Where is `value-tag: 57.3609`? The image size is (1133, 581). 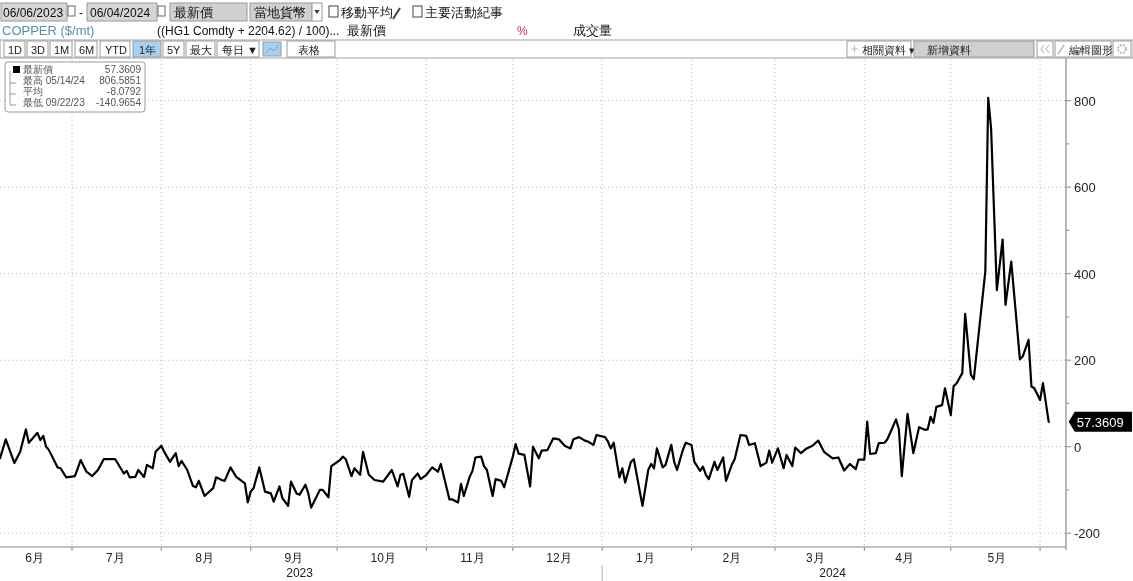
value-tag: 57.3609 is located at coordinates (1100, 421).